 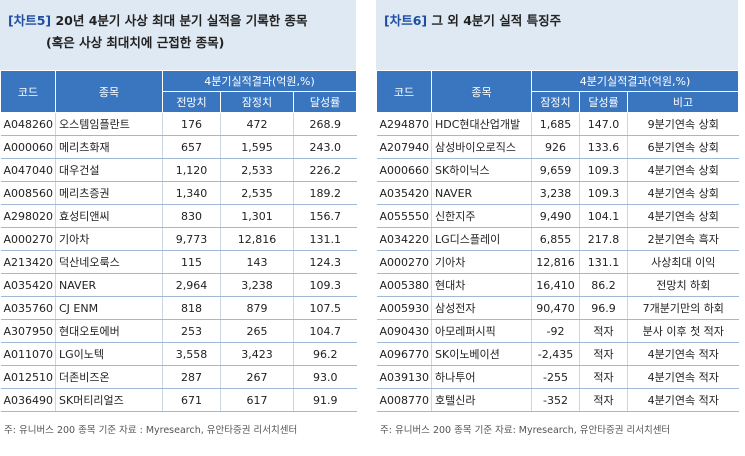 I want to click on cell-name: SK하이닉스, so click(x=481, y=170).